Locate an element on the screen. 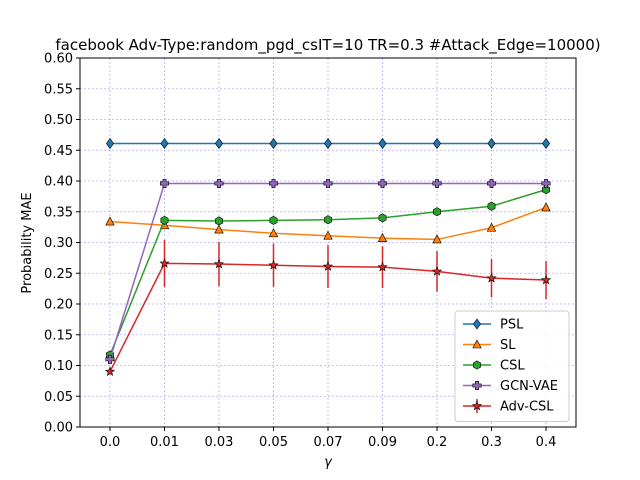 Image resolution: width=640 pixels, height=480 pixels. y-tick-label: 0.25 is located at coordinates (58, 274).